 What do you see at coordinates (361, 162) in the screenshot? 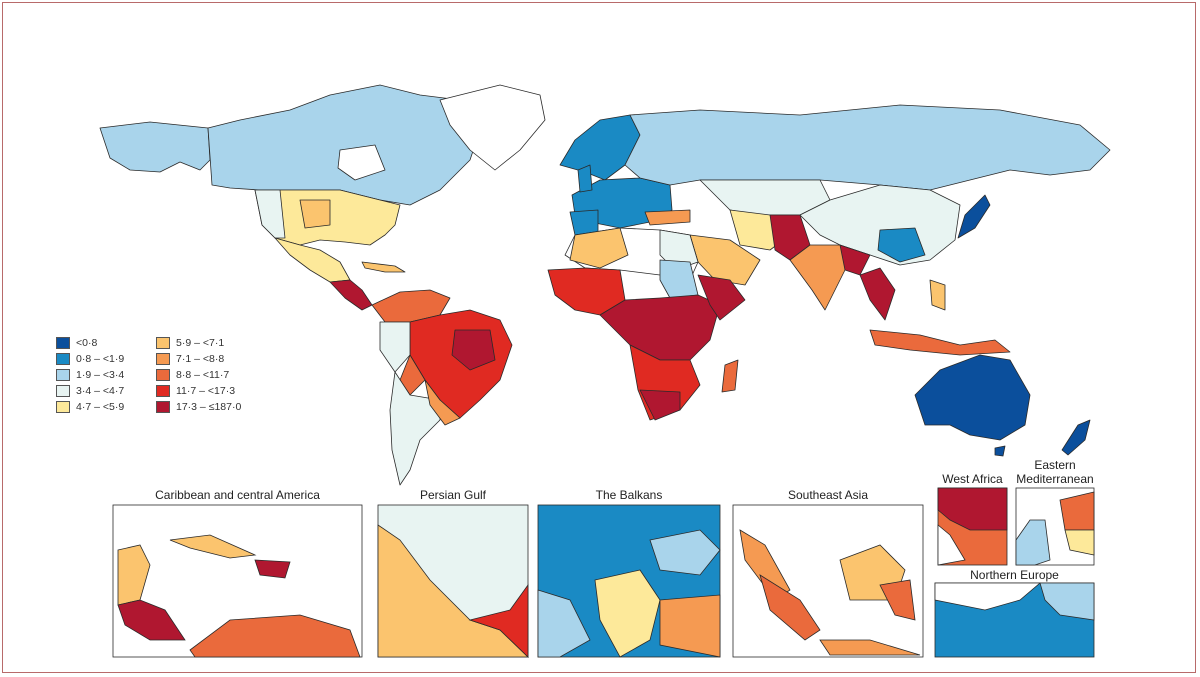
I see `region-hudson-bay` at bounding box center [361, 162].